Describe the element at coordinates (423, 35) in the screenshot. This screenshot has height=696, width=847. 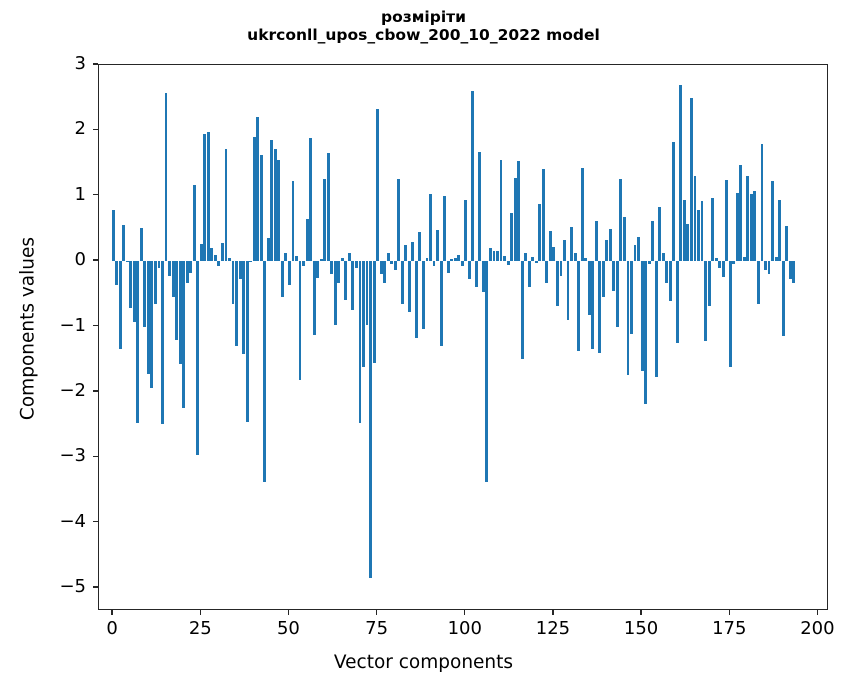
I see `chart-title-line-2: ukrconll_upos_cbow_200_10_2022 model` at that location.